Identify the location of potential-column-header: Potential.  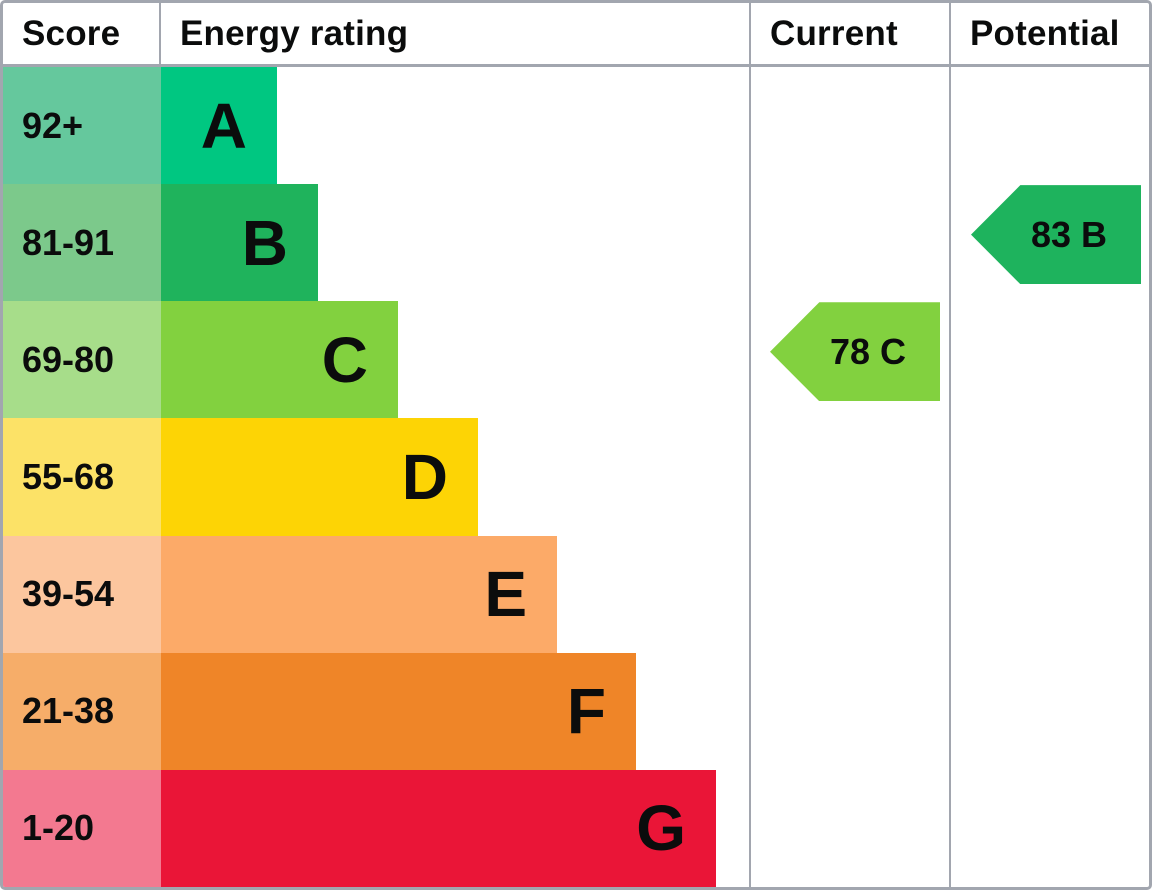
(1045, 33).